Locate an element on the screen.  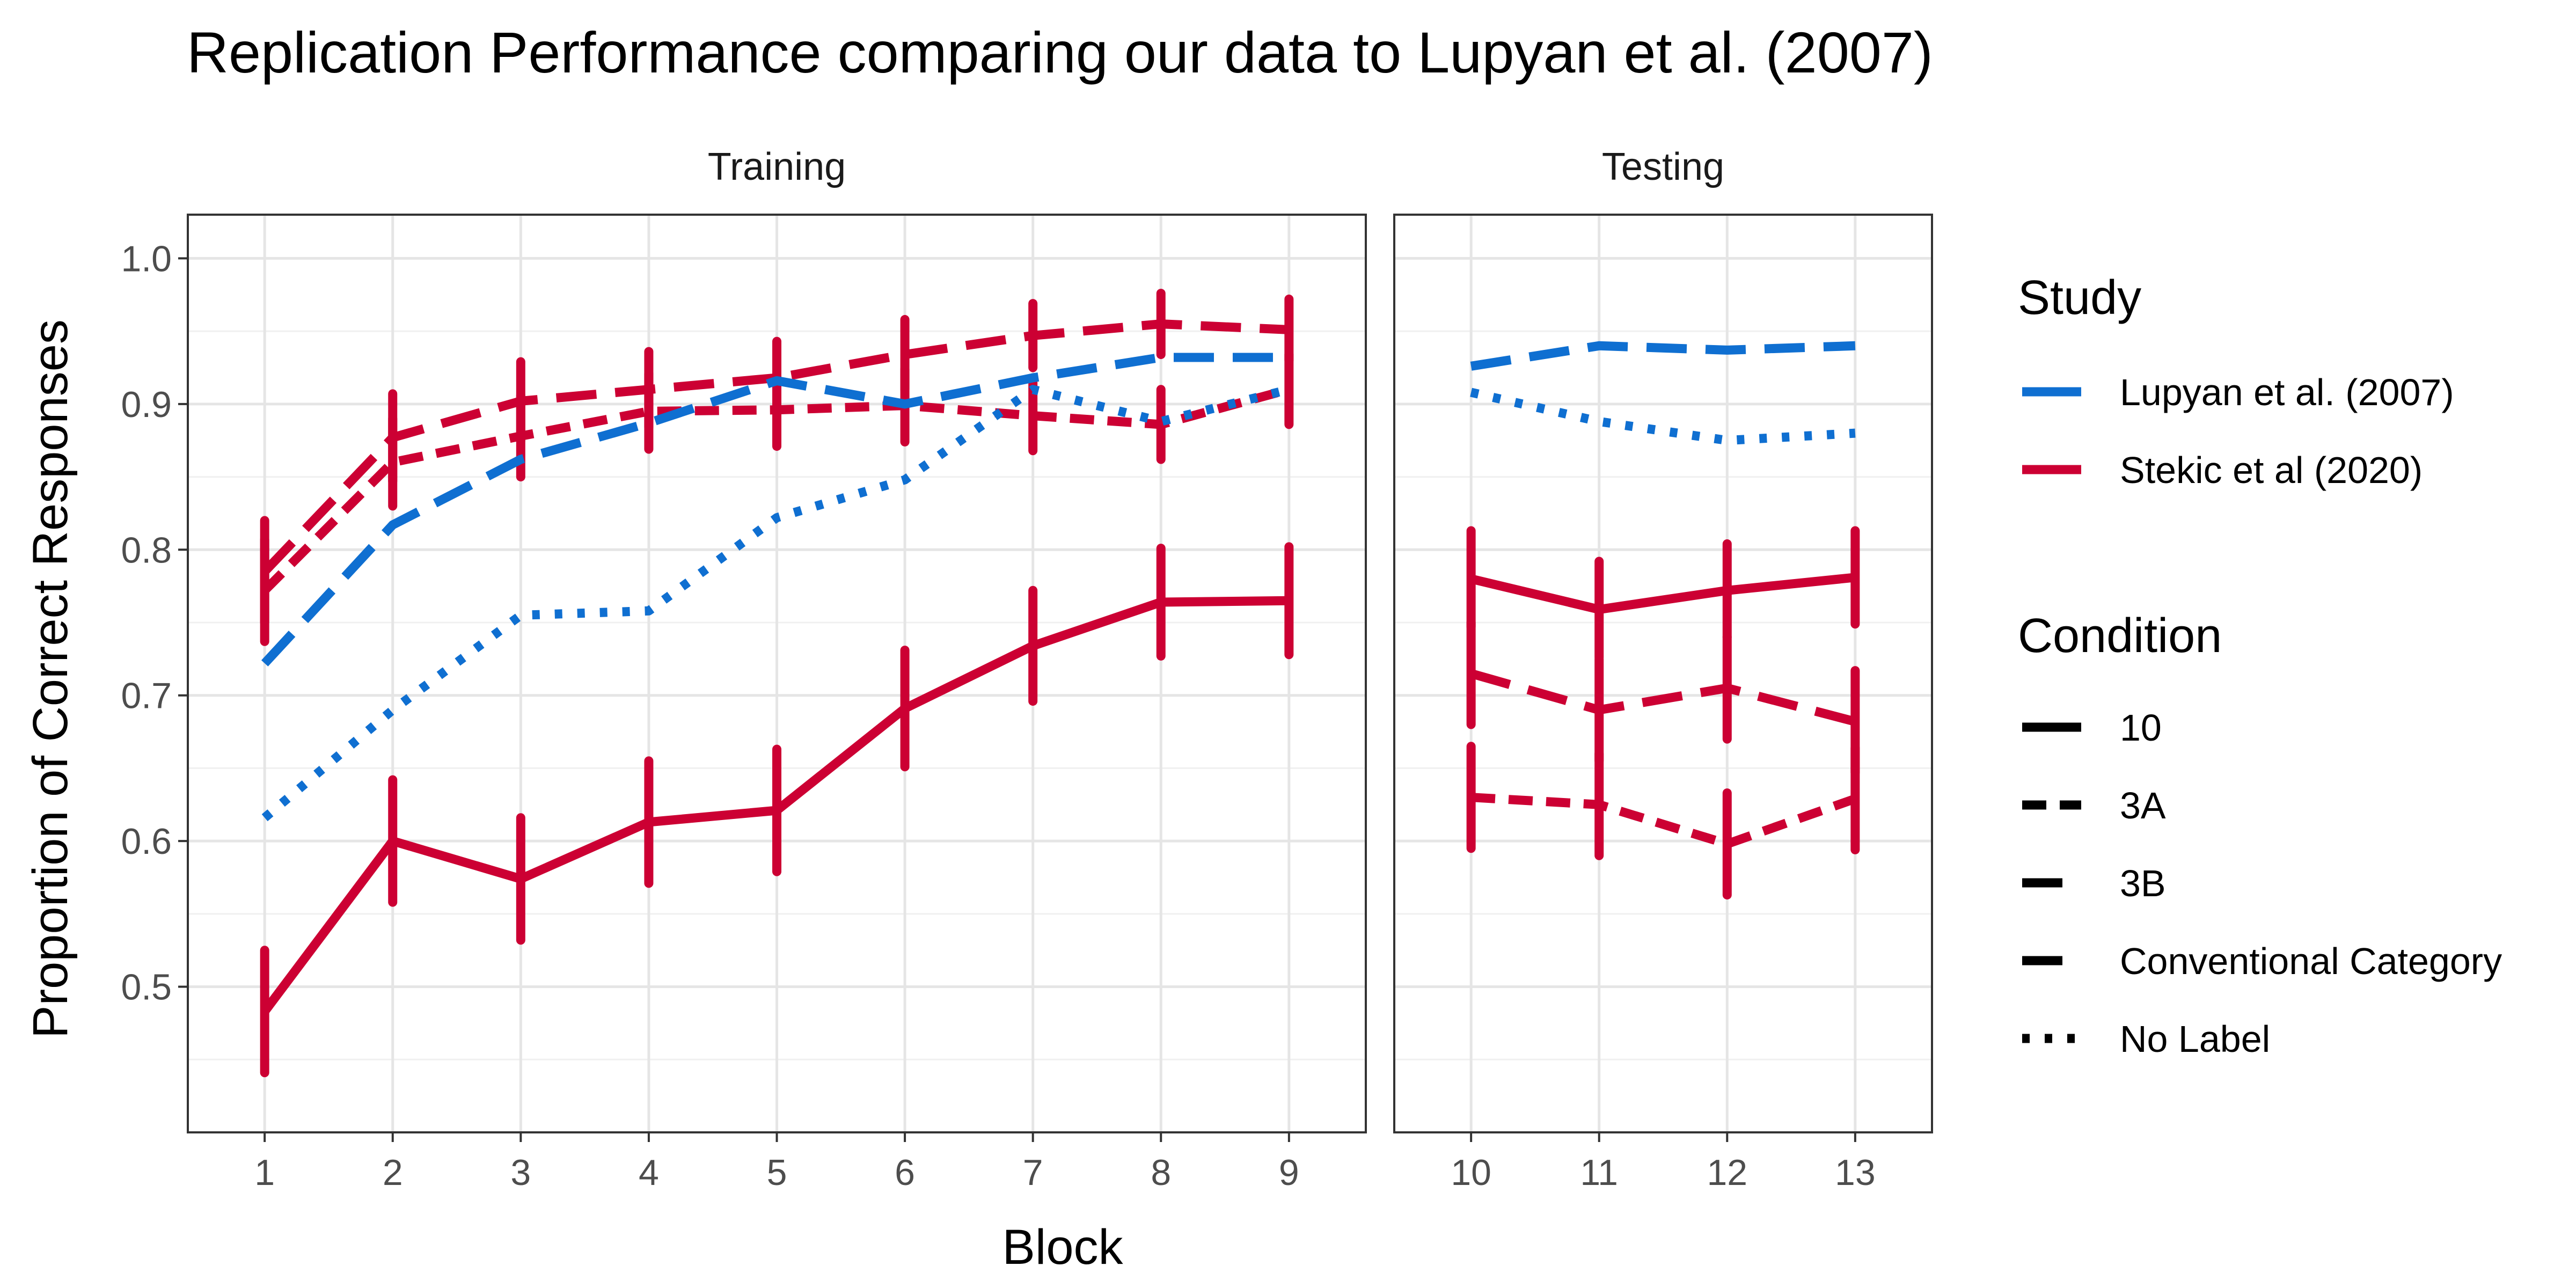
y-tick-label: 0.6 is located at coordinates (146, 841).